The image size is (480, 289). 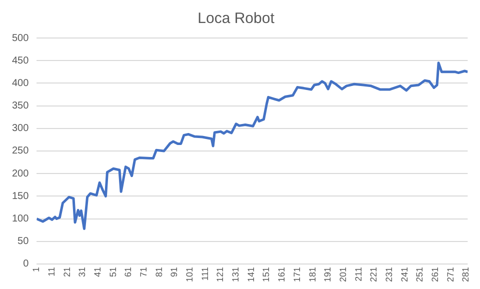 I want to click on x-tick-label: 91, so click(x=174, y=271).